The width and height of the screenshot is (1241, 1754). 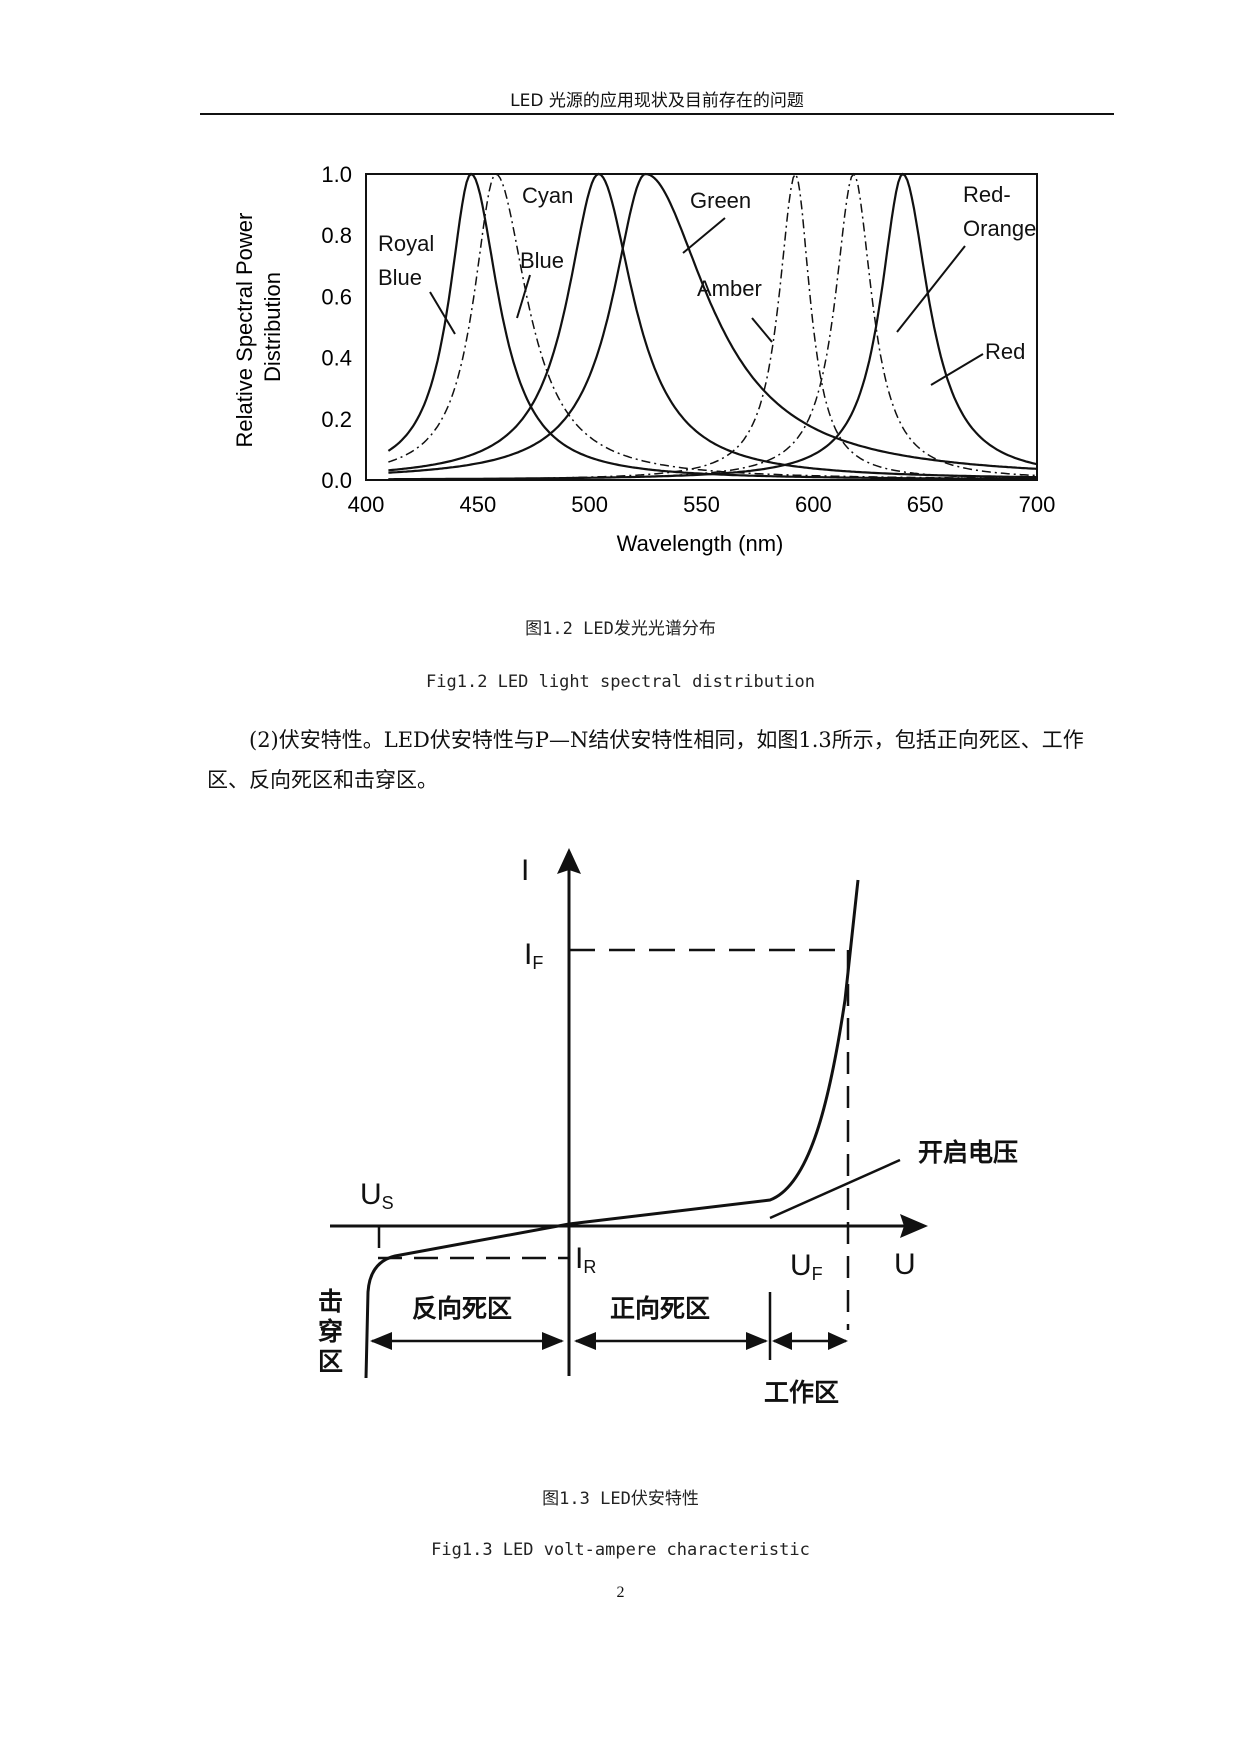 I want to click on working-zone-label: 工作区, so click(x=801, y=1392).